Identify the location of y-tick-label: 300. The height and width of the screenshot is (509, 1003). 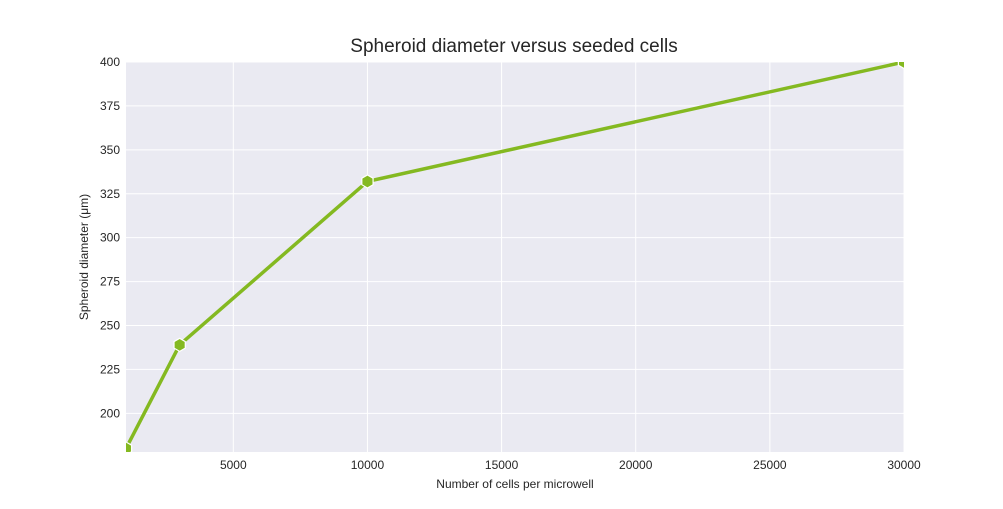
(110, 238).